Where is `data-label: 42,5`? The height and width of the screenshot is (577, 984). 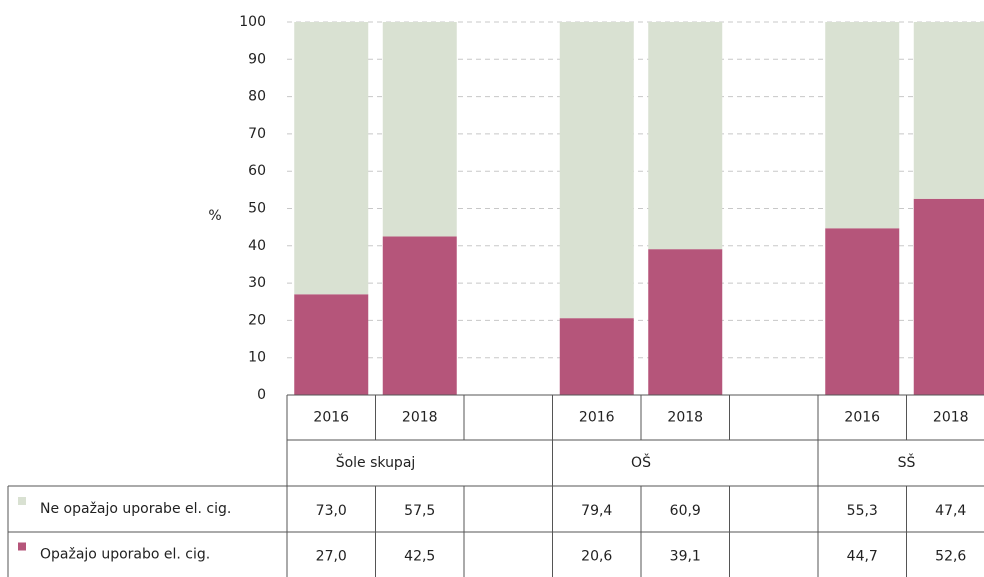
data-label: 42,5 is located at coordinates (419, 557).